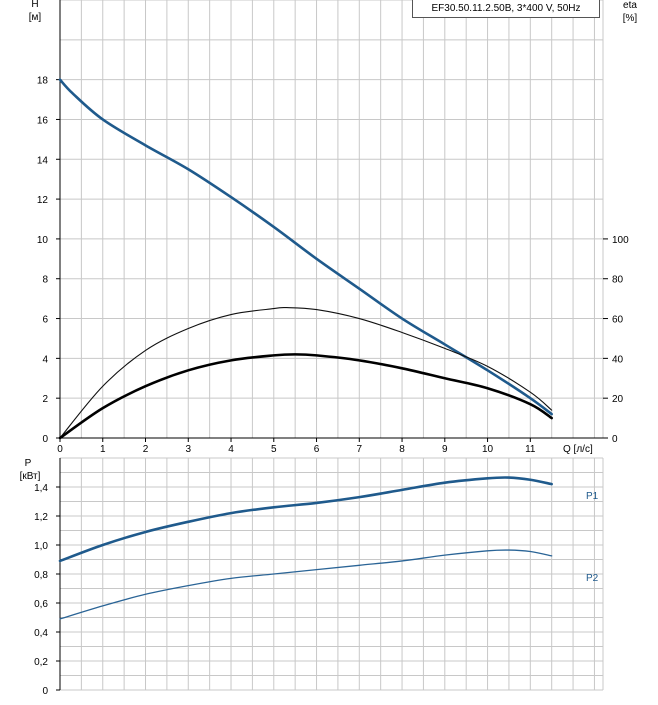 The image size is (658, 705). Describe the element at coordinates (618, 320) in the screenshot. I see `top-y2-tick-label: 60` at that location.